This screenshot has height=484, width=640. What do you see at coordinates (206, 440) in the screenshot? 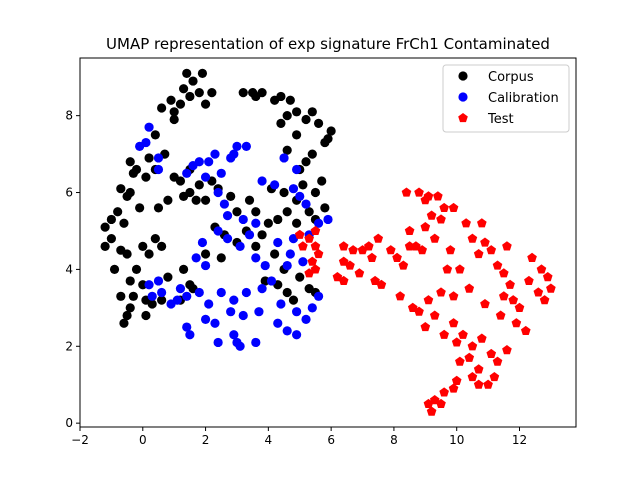
I see `x-tick-label: 2` at bounding box center [206, 440].